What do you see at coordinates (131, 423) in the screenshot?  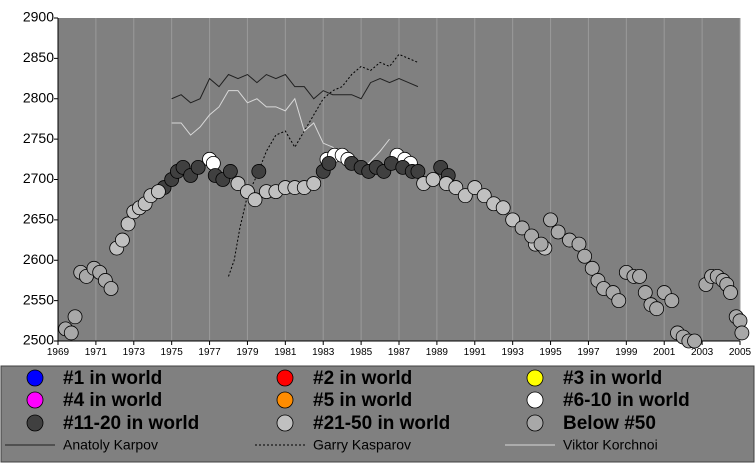 I see `legend-label: #11-20 in world` at bounding box center [131, 423].